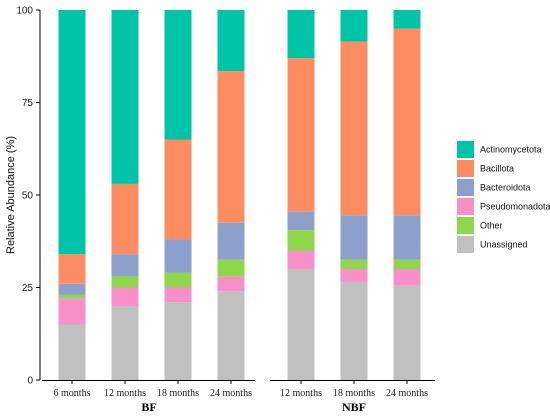 This screenshot has height=419, width=550. Describe the element at coordinates (407, 393) in the screenshot. I see `x-tick-label-nbf-24-months: 24 months` at that location.